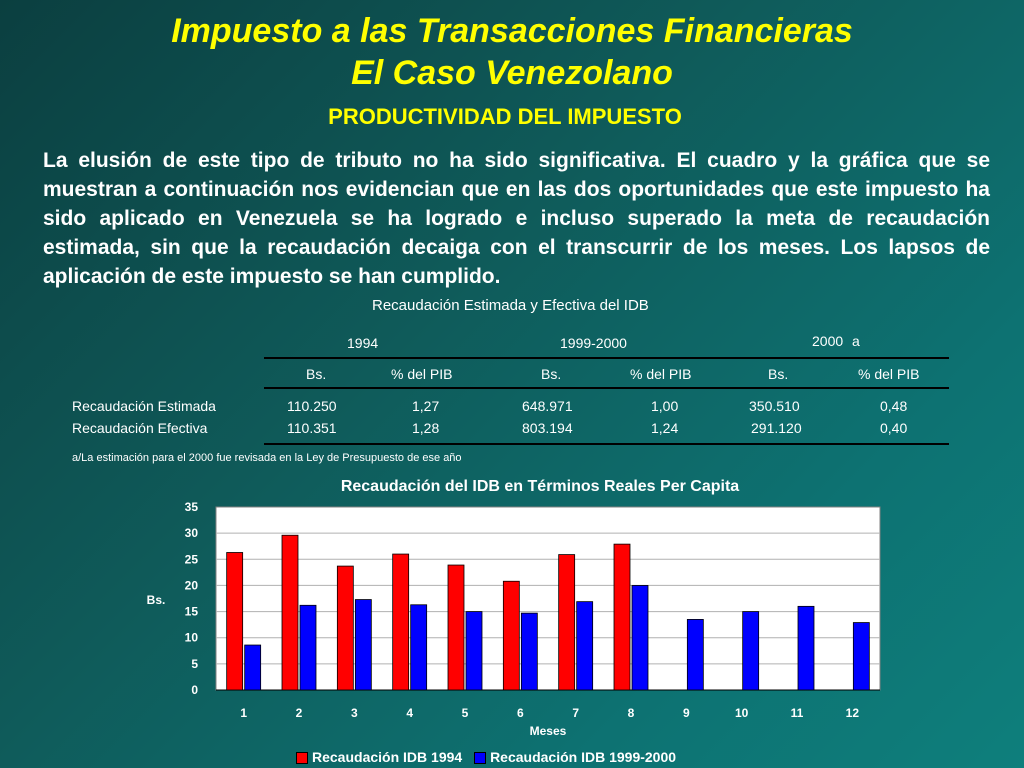  I want to click on y-tick-label: 15, so click(192, 612).